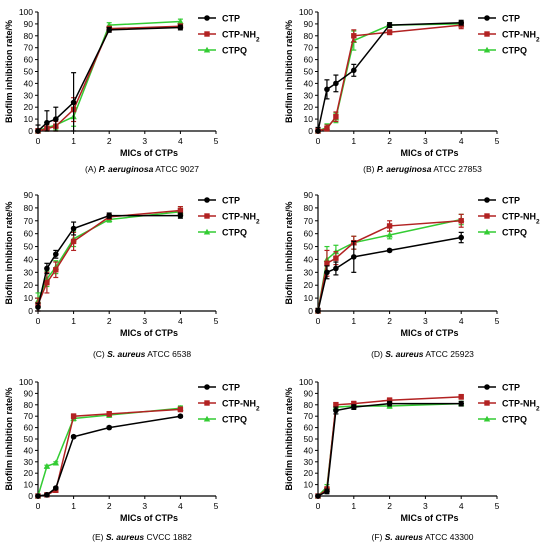 The image size is (545, 550). I want to click on y-tick-label: 100, so click(26, 382).